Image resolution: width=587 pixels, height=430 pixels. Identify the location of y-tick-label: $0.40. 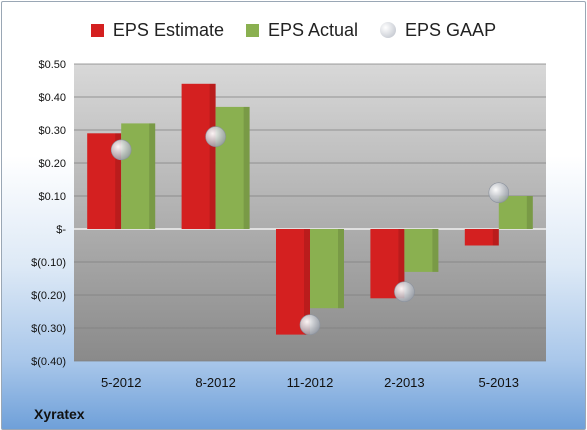
(52, 98).